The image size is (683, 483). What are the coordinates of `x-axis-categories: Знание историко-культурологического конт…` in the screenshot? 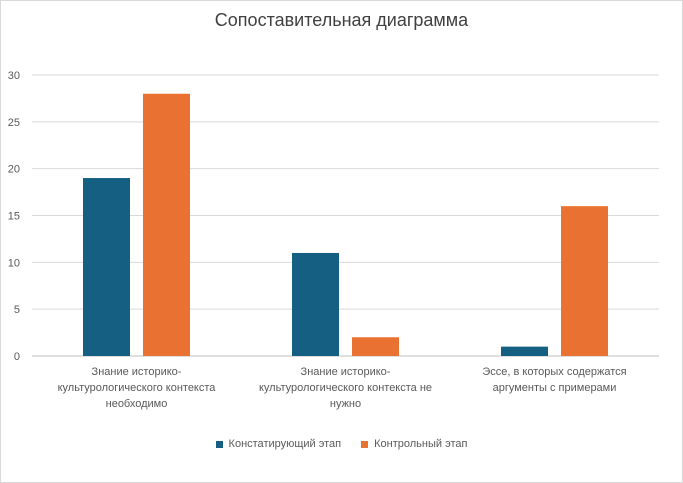 It's located at (342, 388).